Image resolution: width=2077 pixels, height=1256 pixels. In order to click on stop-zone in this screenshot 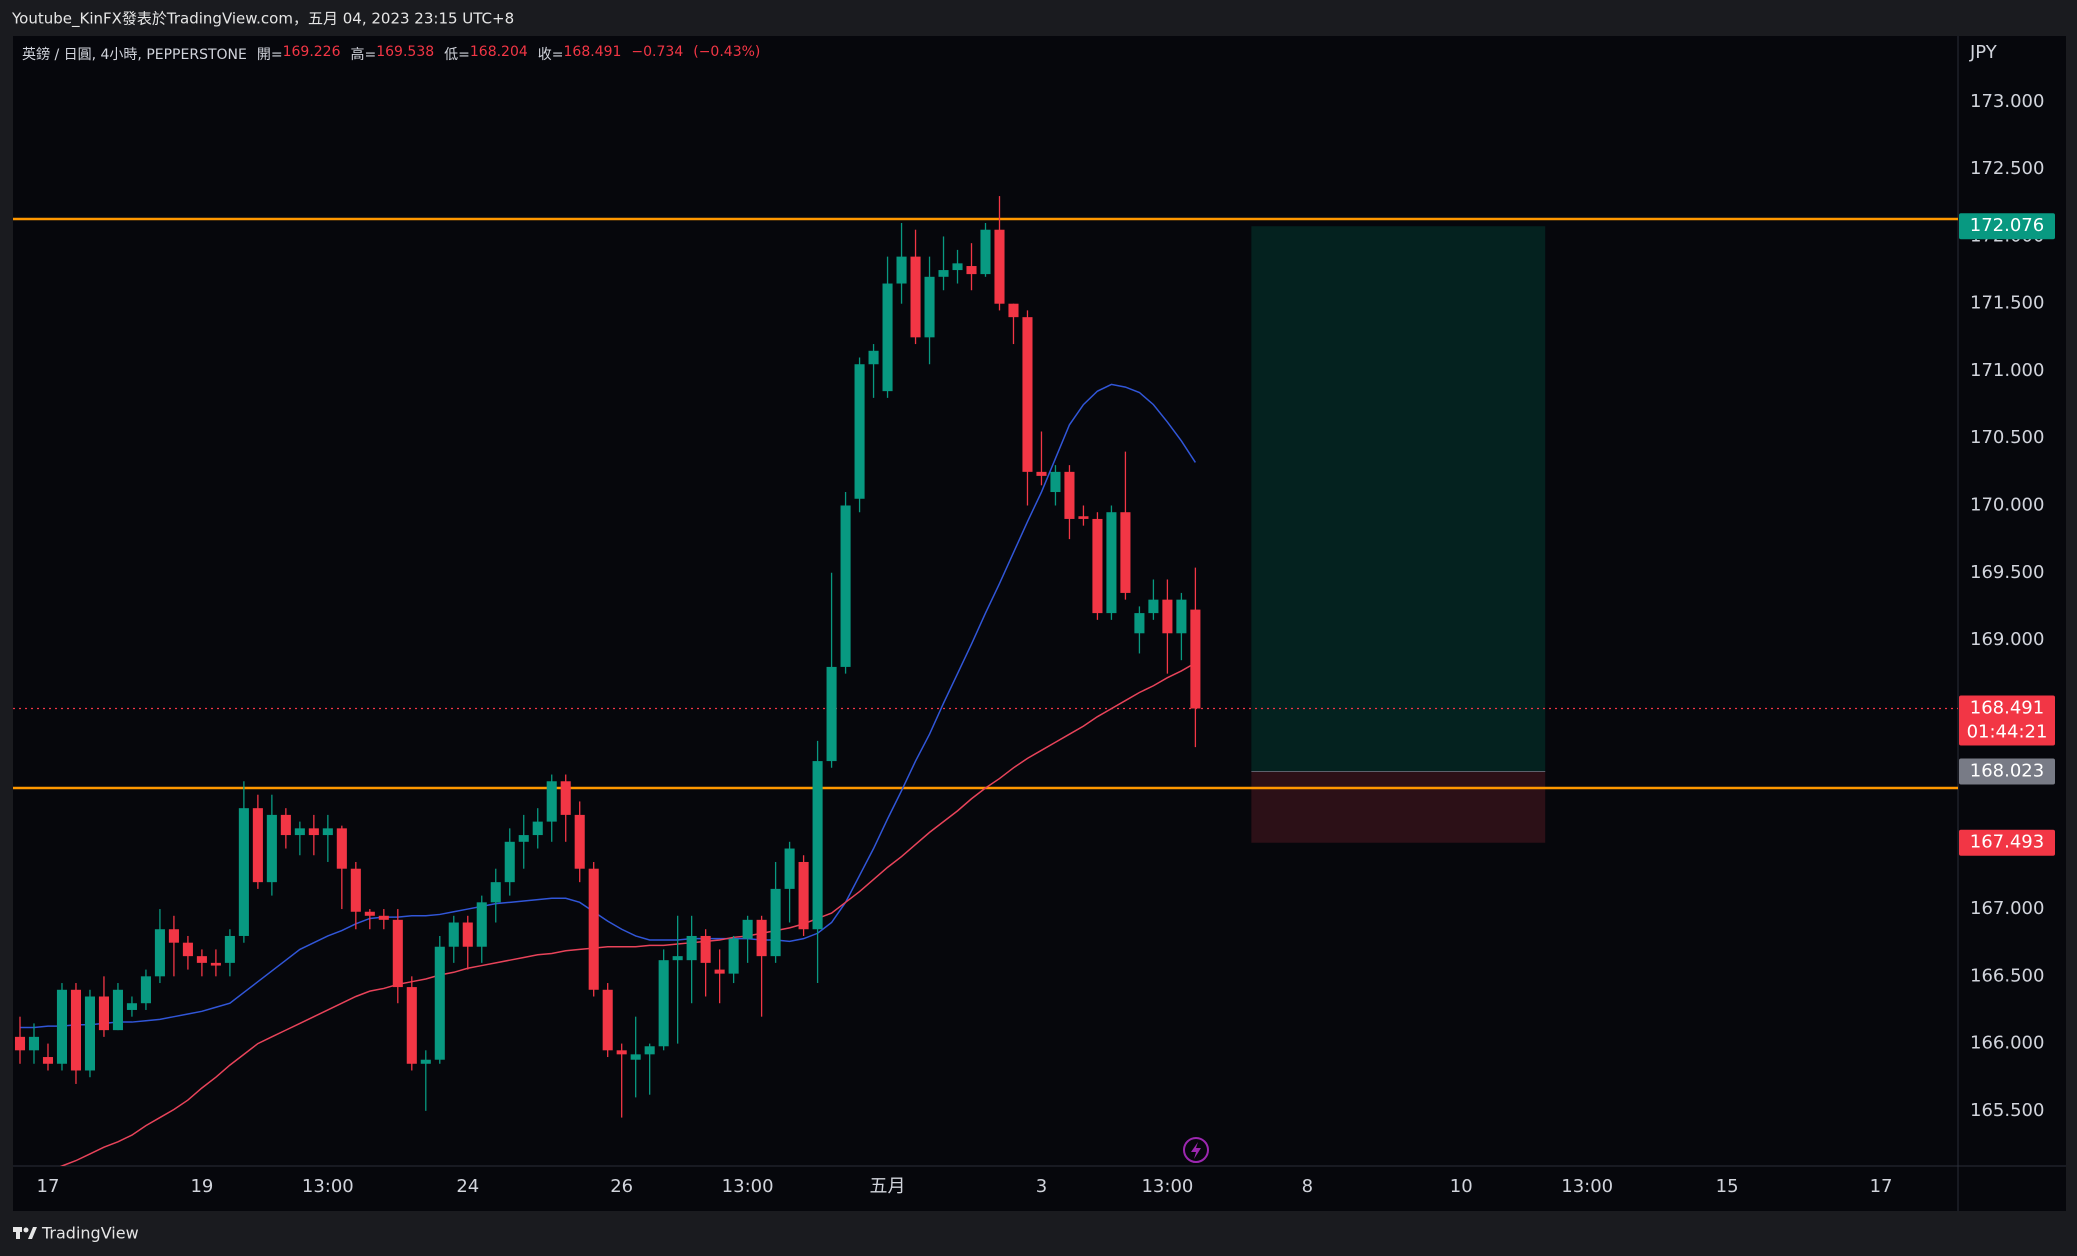, I will do `click(1398, 807)`.